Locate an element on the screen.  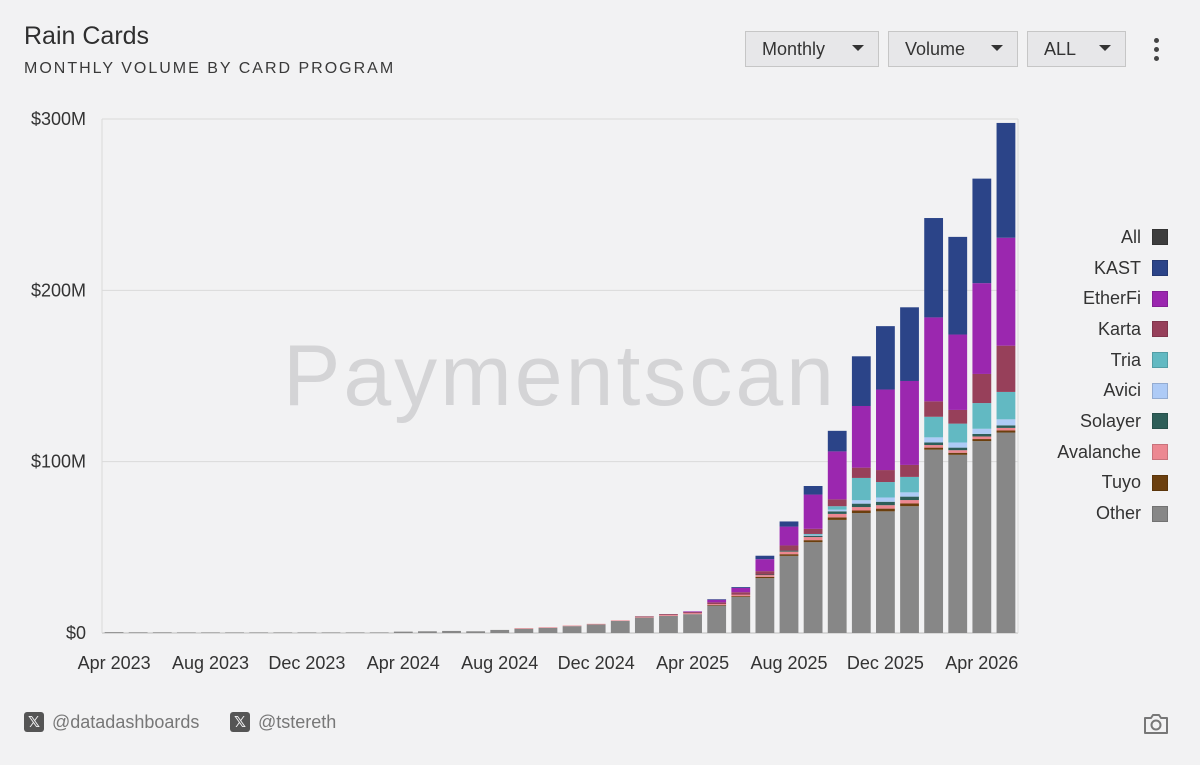
x-tick-label: Aug 2025 is located at coordinates (788, 663).